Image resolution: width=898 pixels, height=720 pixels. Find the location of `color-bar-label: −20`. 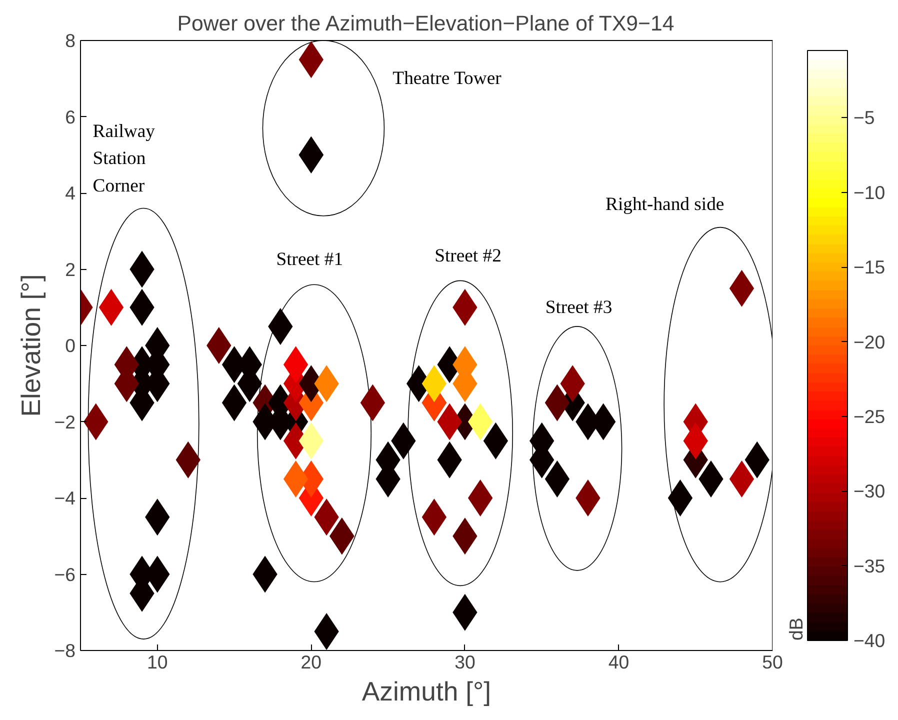

color-bar-label: −20 is located at coordinates (870, 341).